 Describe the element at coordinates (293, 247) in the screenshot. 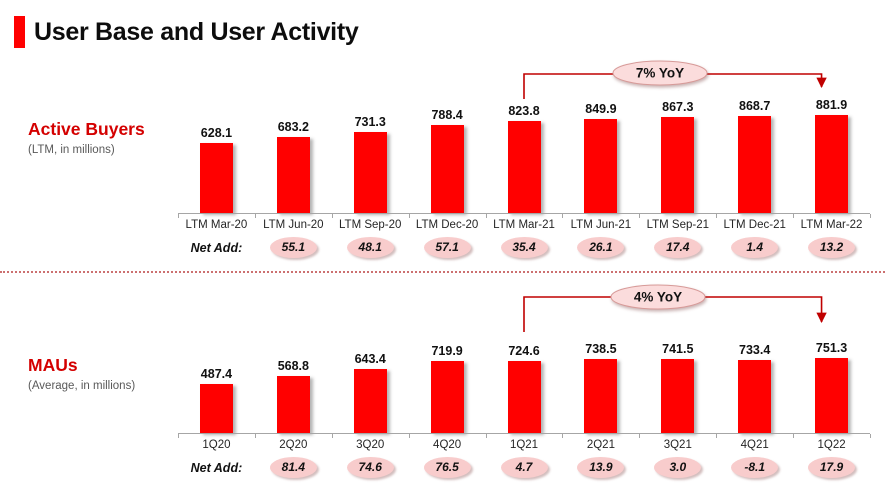

I see `net-add-cell: 55.1` at that location.